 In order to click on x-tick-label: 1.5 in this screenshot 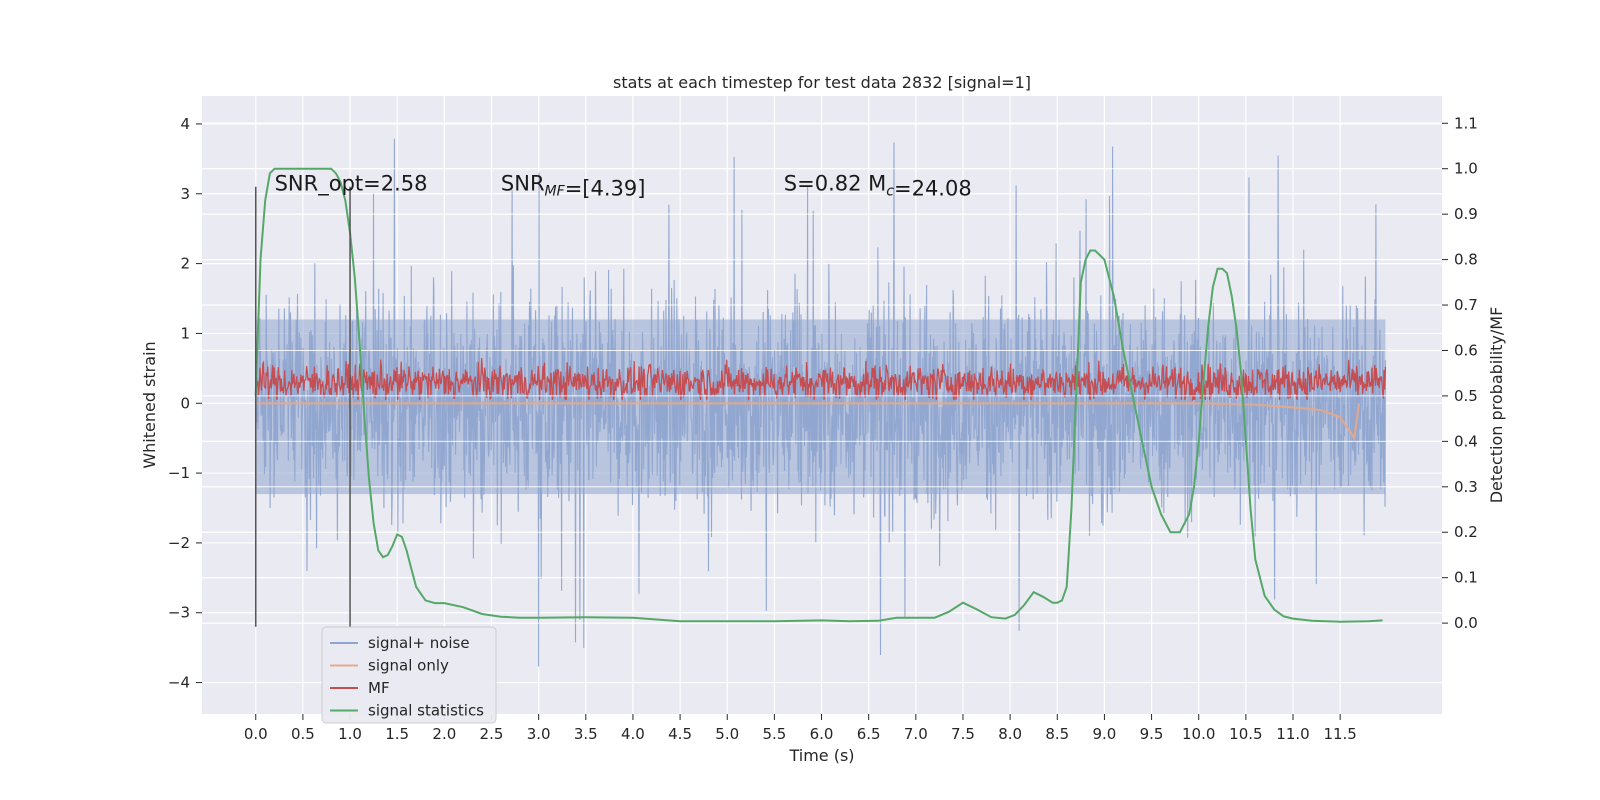, I will do `click(397, 734)`.